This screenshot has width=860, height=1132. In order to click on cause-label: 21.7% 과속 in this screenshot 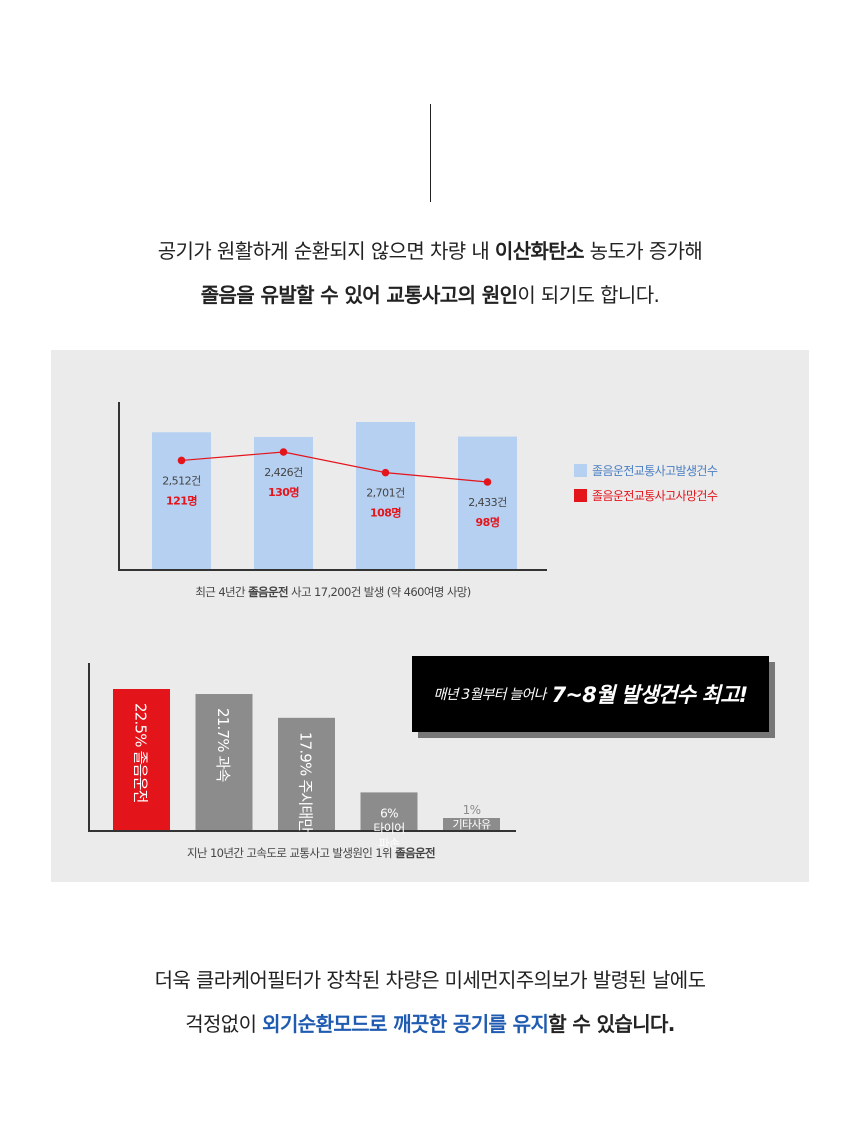, I will do `click(223, 745)`.